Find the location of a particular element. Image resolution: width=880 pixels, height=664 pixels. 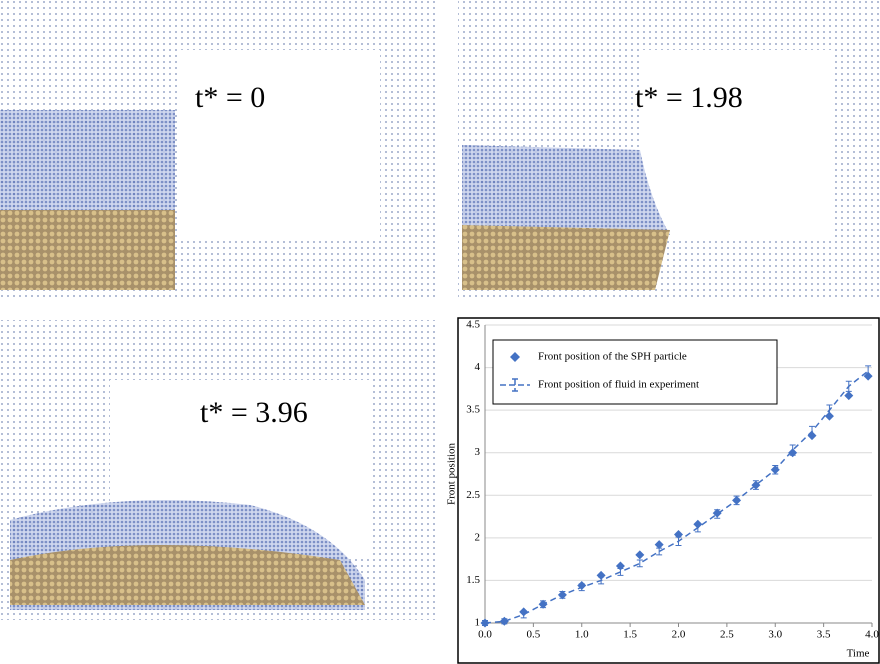

time-label: t* = 3.96 is located at coordinates (254, 412).